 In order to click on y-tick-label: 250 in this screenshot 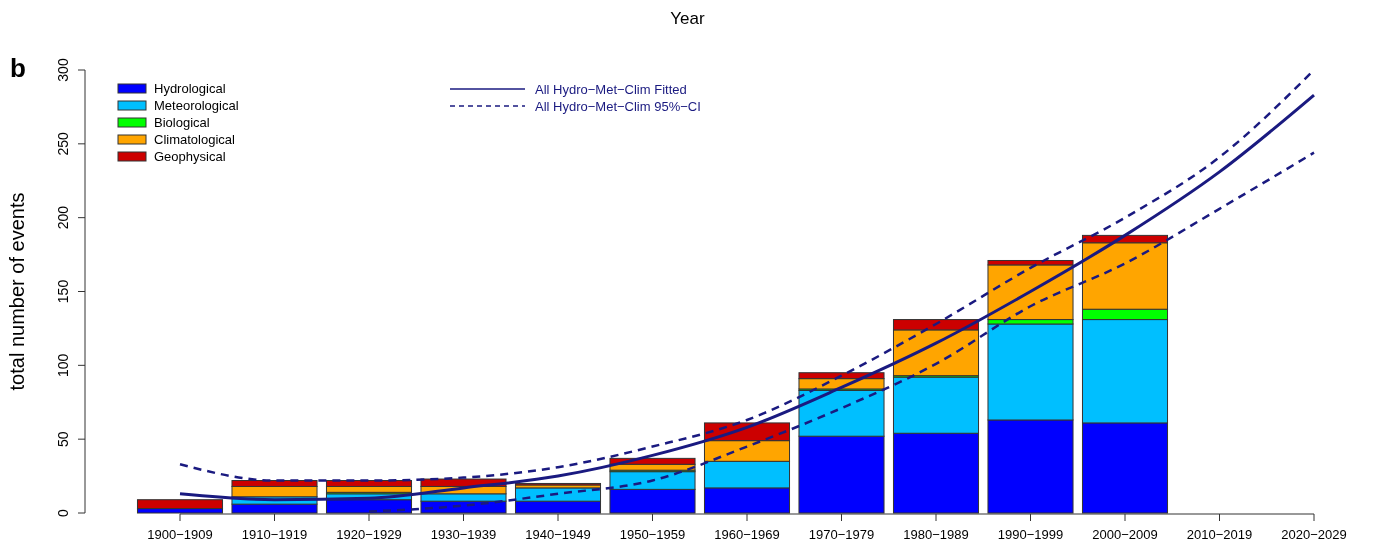, I will do `click(63, 143)`.